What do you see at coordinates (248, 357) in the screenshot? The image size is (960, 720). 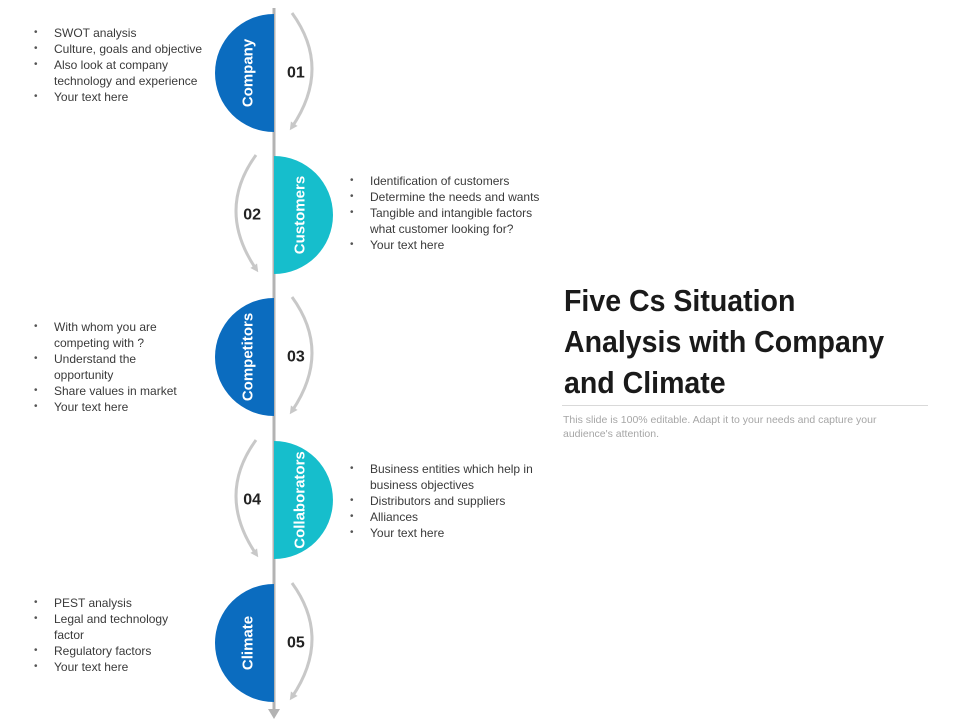 I see `competitors-label: Competitors` at bounding box center [248, 357].